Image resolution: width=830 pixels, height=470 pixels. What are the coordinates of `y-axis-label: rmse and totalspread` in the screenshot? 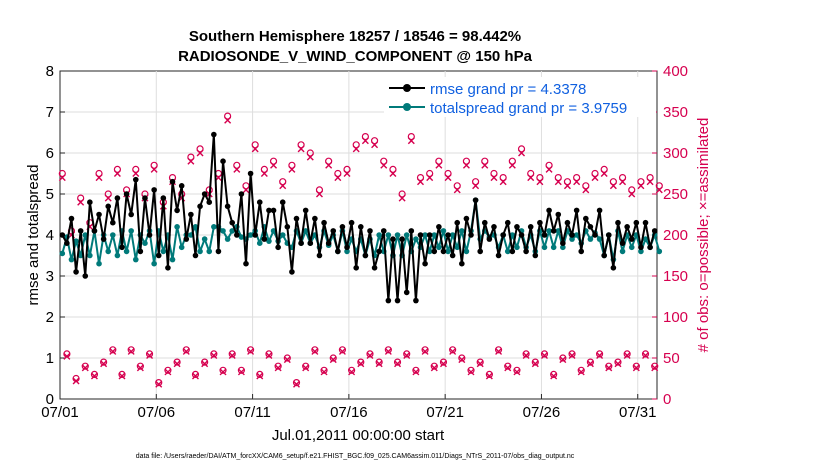 It's located at (33, 235).